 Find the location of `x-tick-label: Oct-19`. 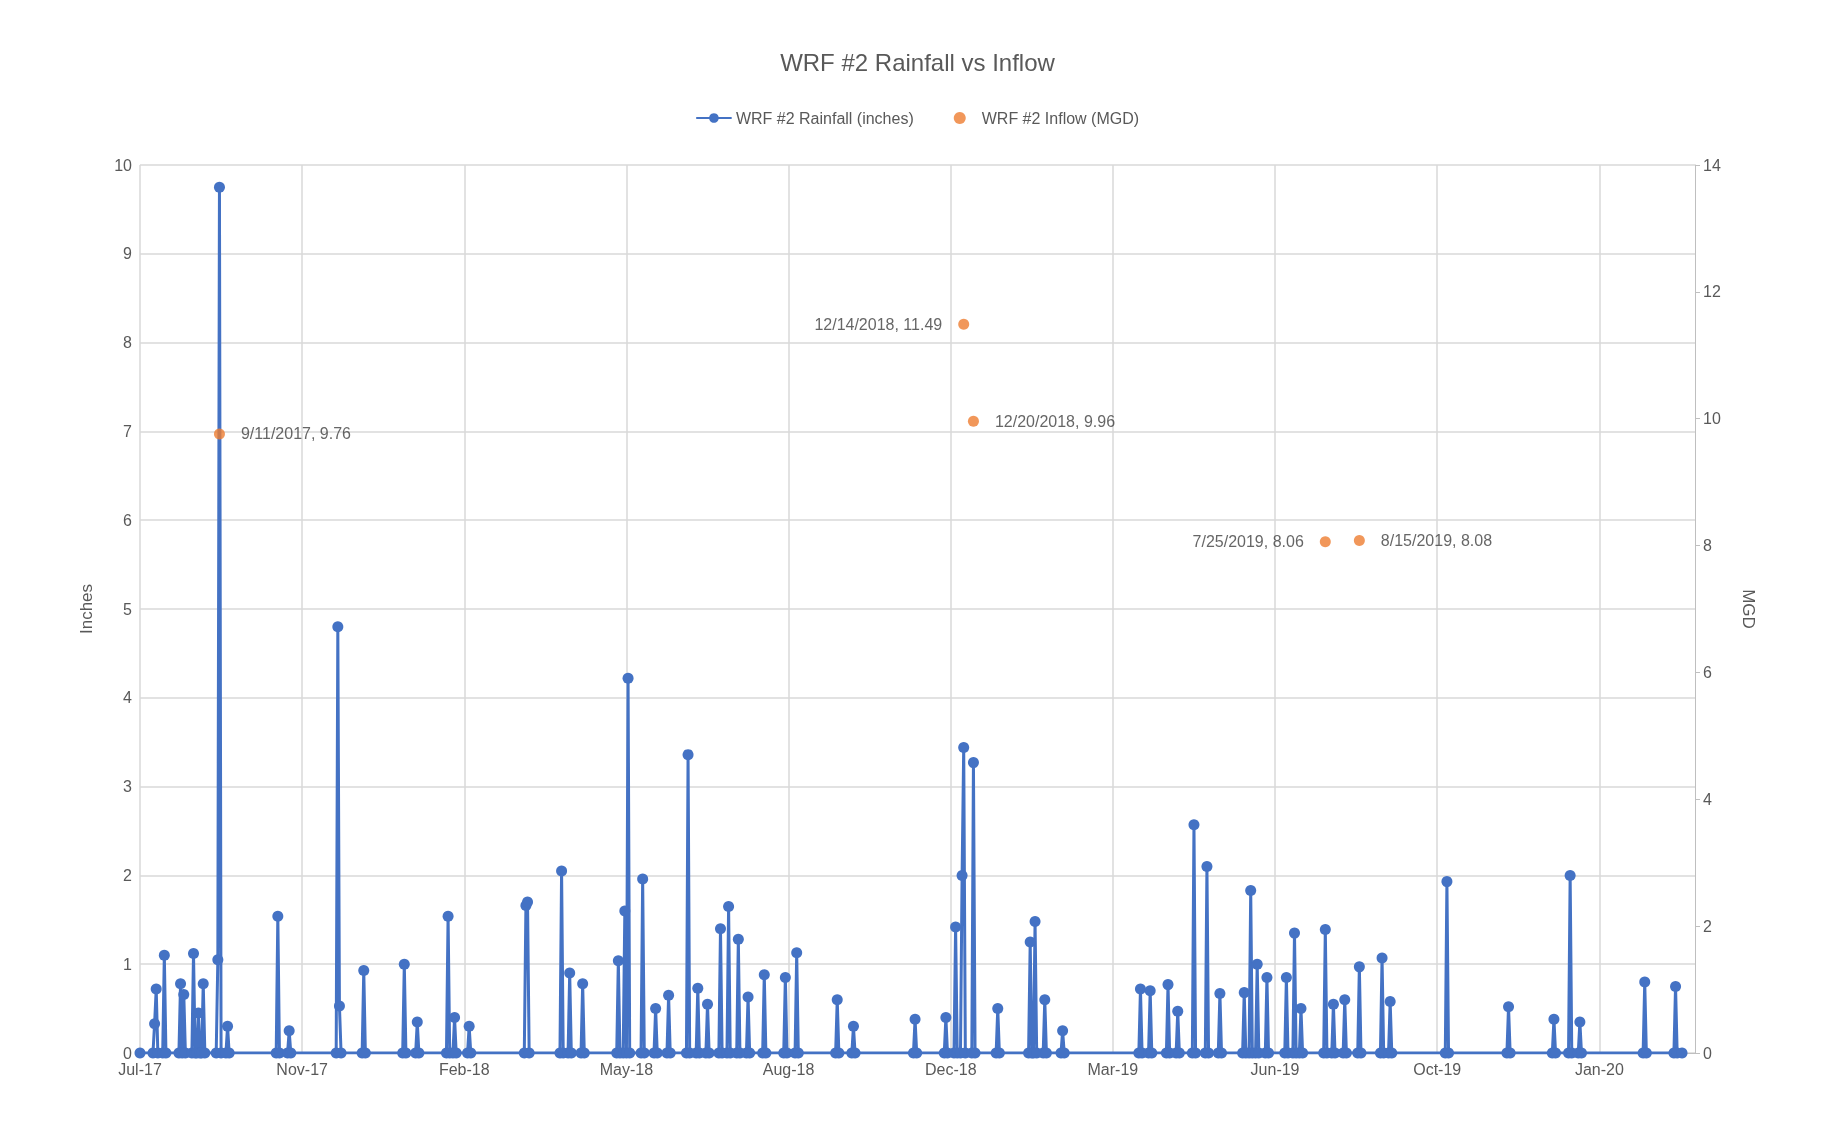

x-tick-label: Oct-19 is located at coordinates (1437, 1069).